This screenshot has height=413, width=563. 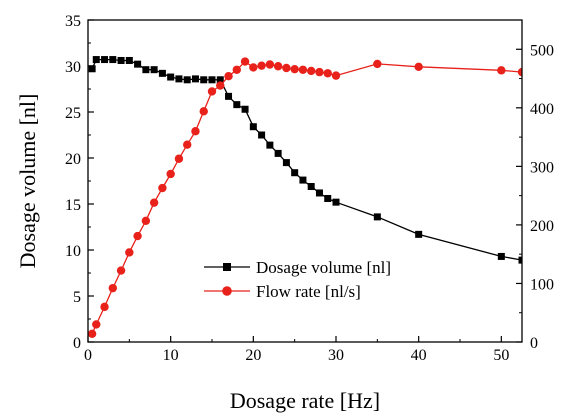 I want to click on y-tick-label: 10, so click(x=73, y=251).